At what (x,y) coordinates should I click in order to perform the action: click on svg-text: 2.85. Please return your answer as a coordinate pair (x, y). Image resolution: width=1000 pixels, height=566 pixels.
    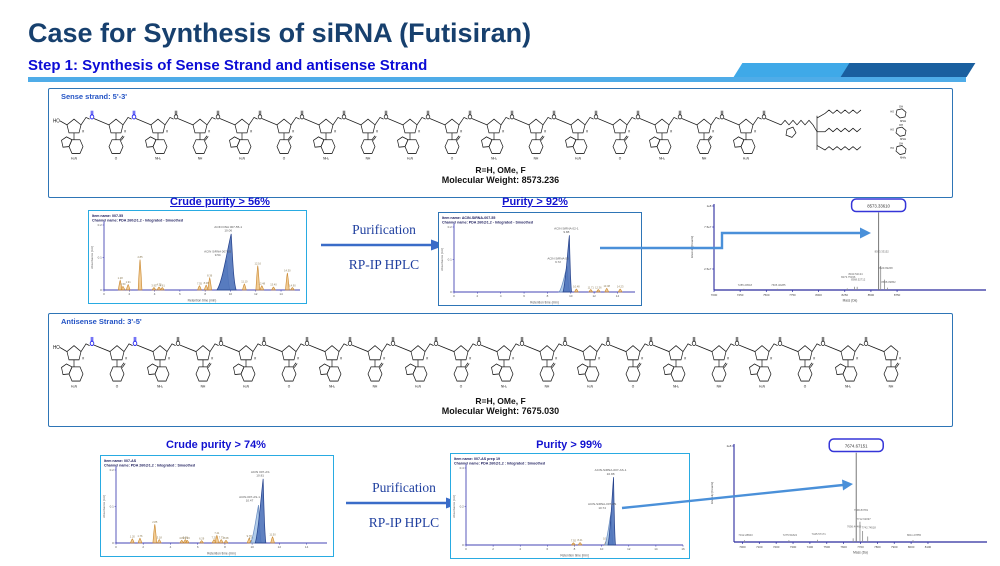
    Looking at the image, I should click on (155, 522).